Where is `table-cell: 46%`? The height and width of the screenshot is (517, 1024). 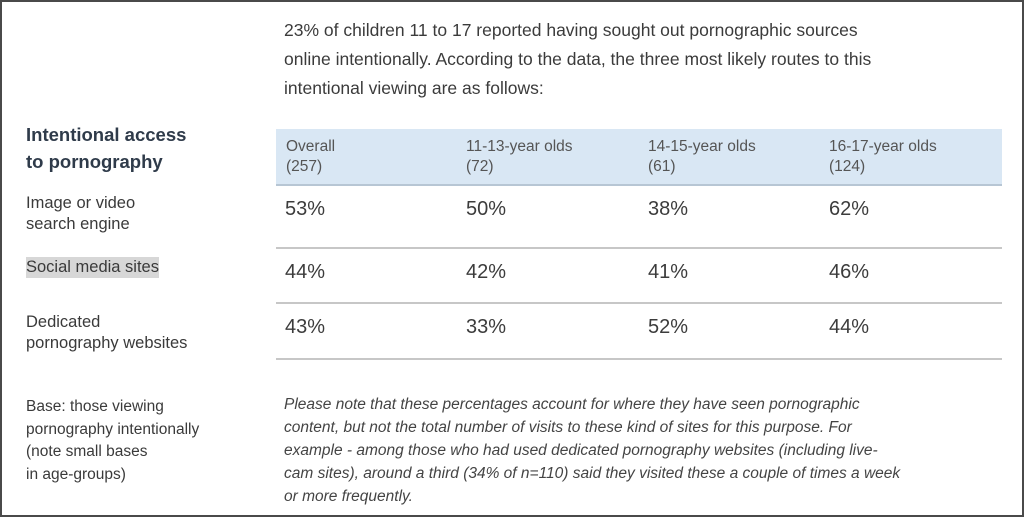
table-cell: 46% is located at coordinates (849, 272).